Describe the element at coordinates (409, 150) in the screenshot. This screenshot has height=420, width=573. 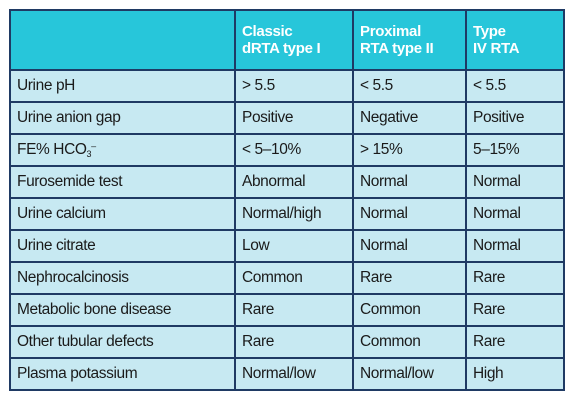
I see `cell-proximal-rta: > 15%` at that location.